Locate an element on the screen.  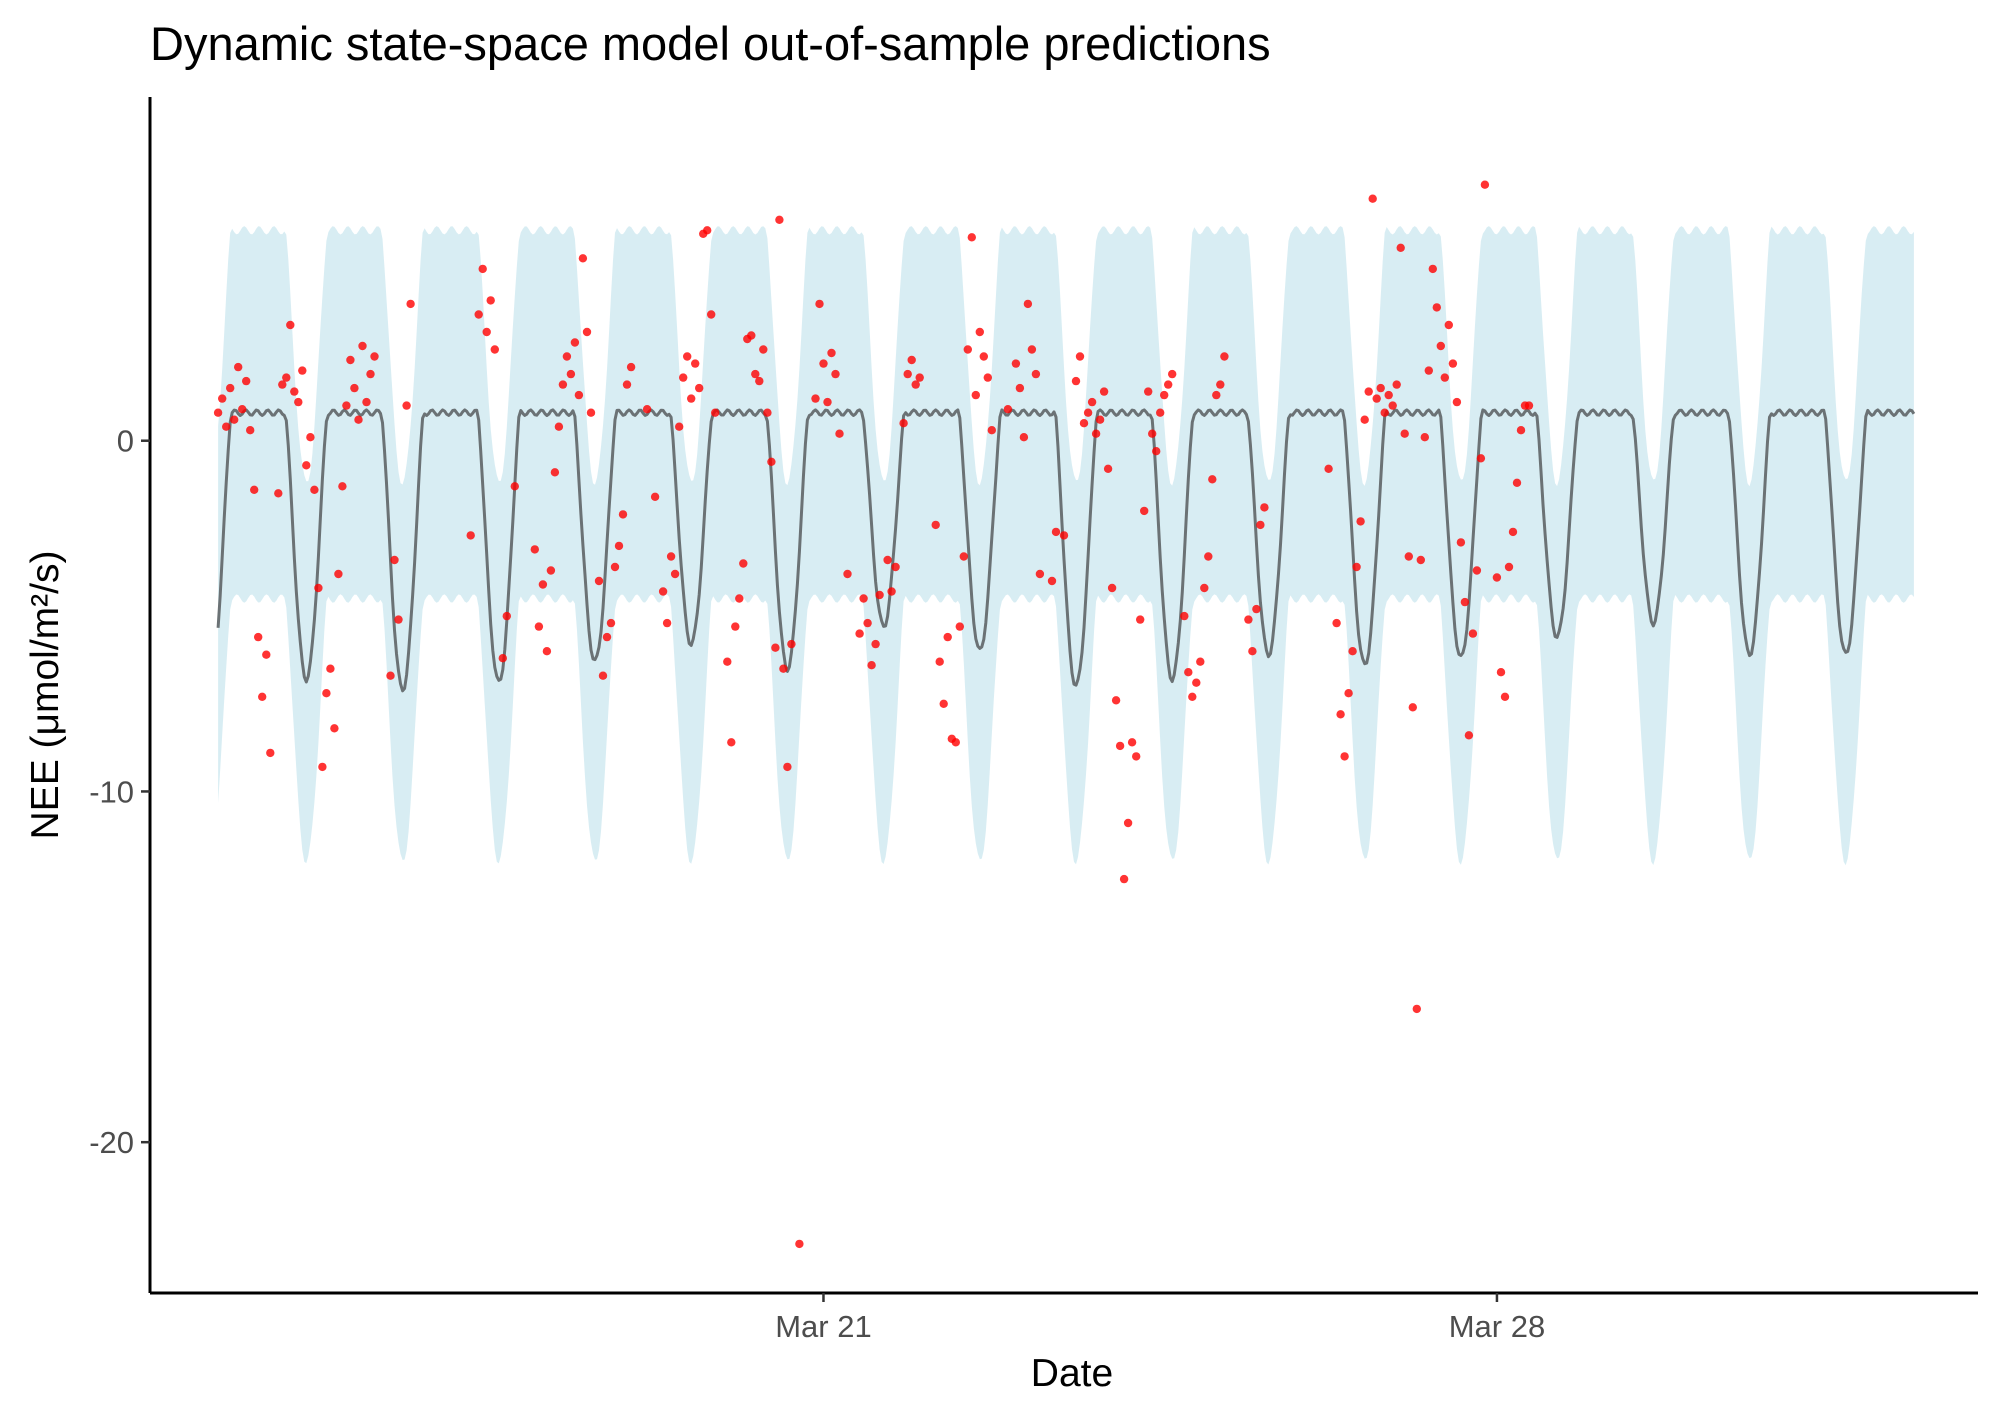
x-tick-label: Mar 21 is located at coordinates (823, 1326).